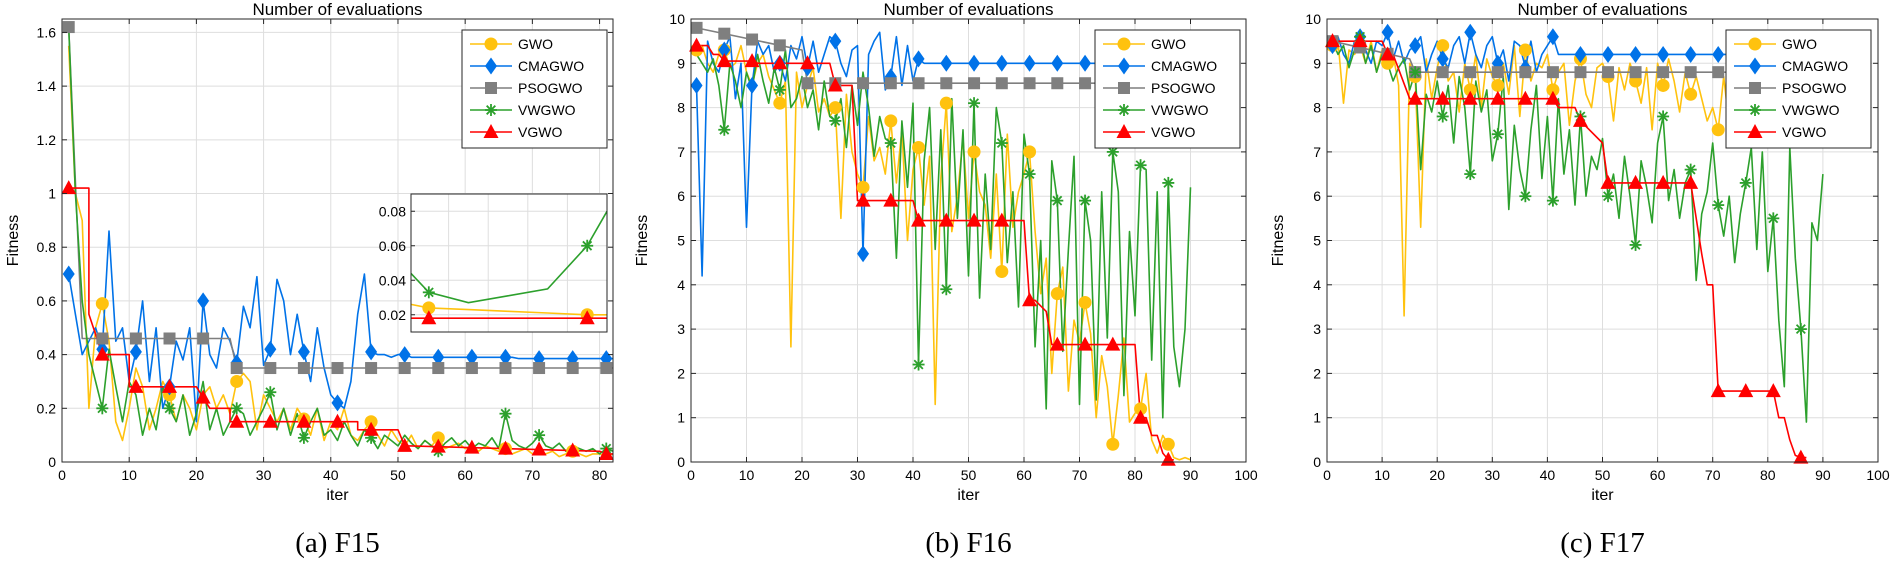 Image resolution: width=1900 pixels, height=565 pixels. What do you see at coordinates (681, 329) in the screenshot?
I see `y-tick-label: 3` at bounding box center [681, 329].